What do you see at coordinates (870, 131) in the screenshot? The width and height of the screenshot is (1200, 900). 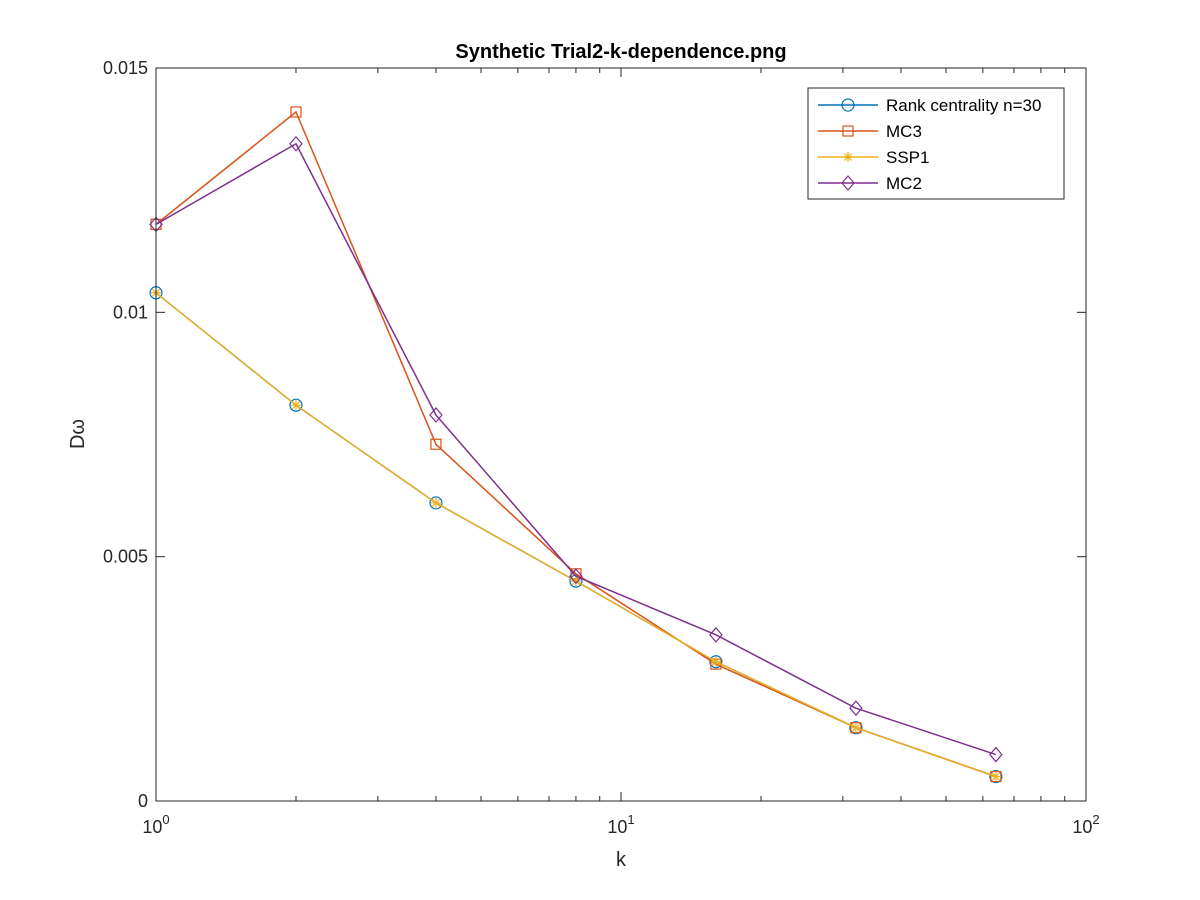 I see `legend-entry: MC3` at bounding box center [870, 131].